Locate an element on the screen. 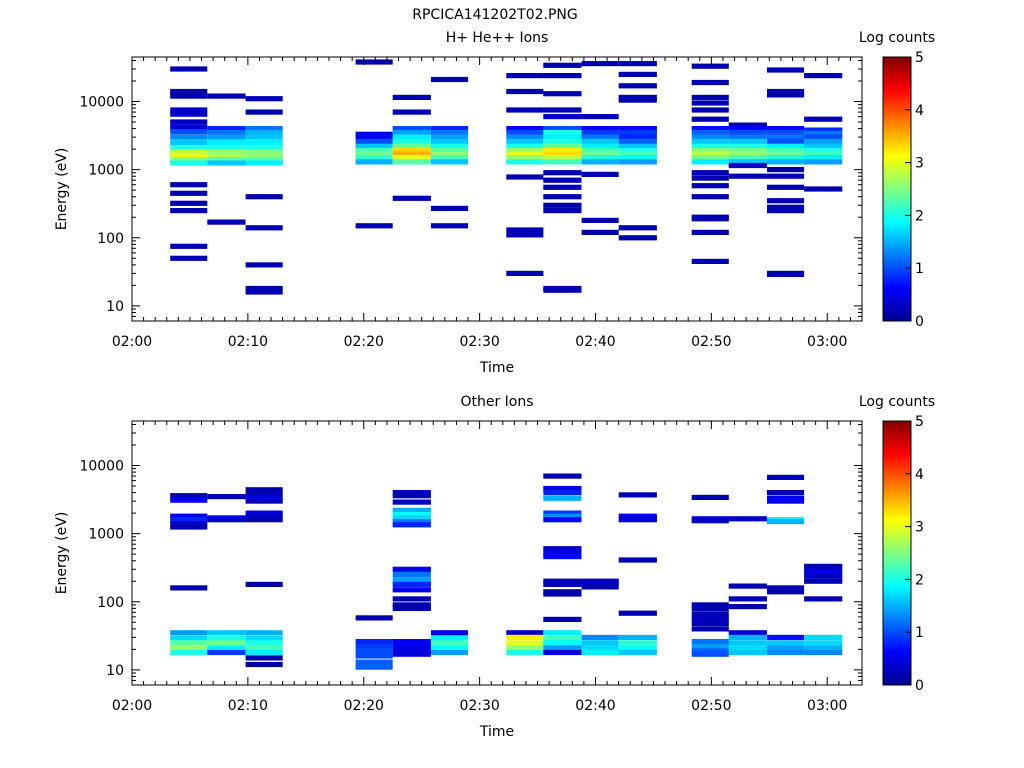 Image resolution: width=1024 pixels, height=768 pixels. colorbar-tick-label: 2 is located at coordinates (919, 216).